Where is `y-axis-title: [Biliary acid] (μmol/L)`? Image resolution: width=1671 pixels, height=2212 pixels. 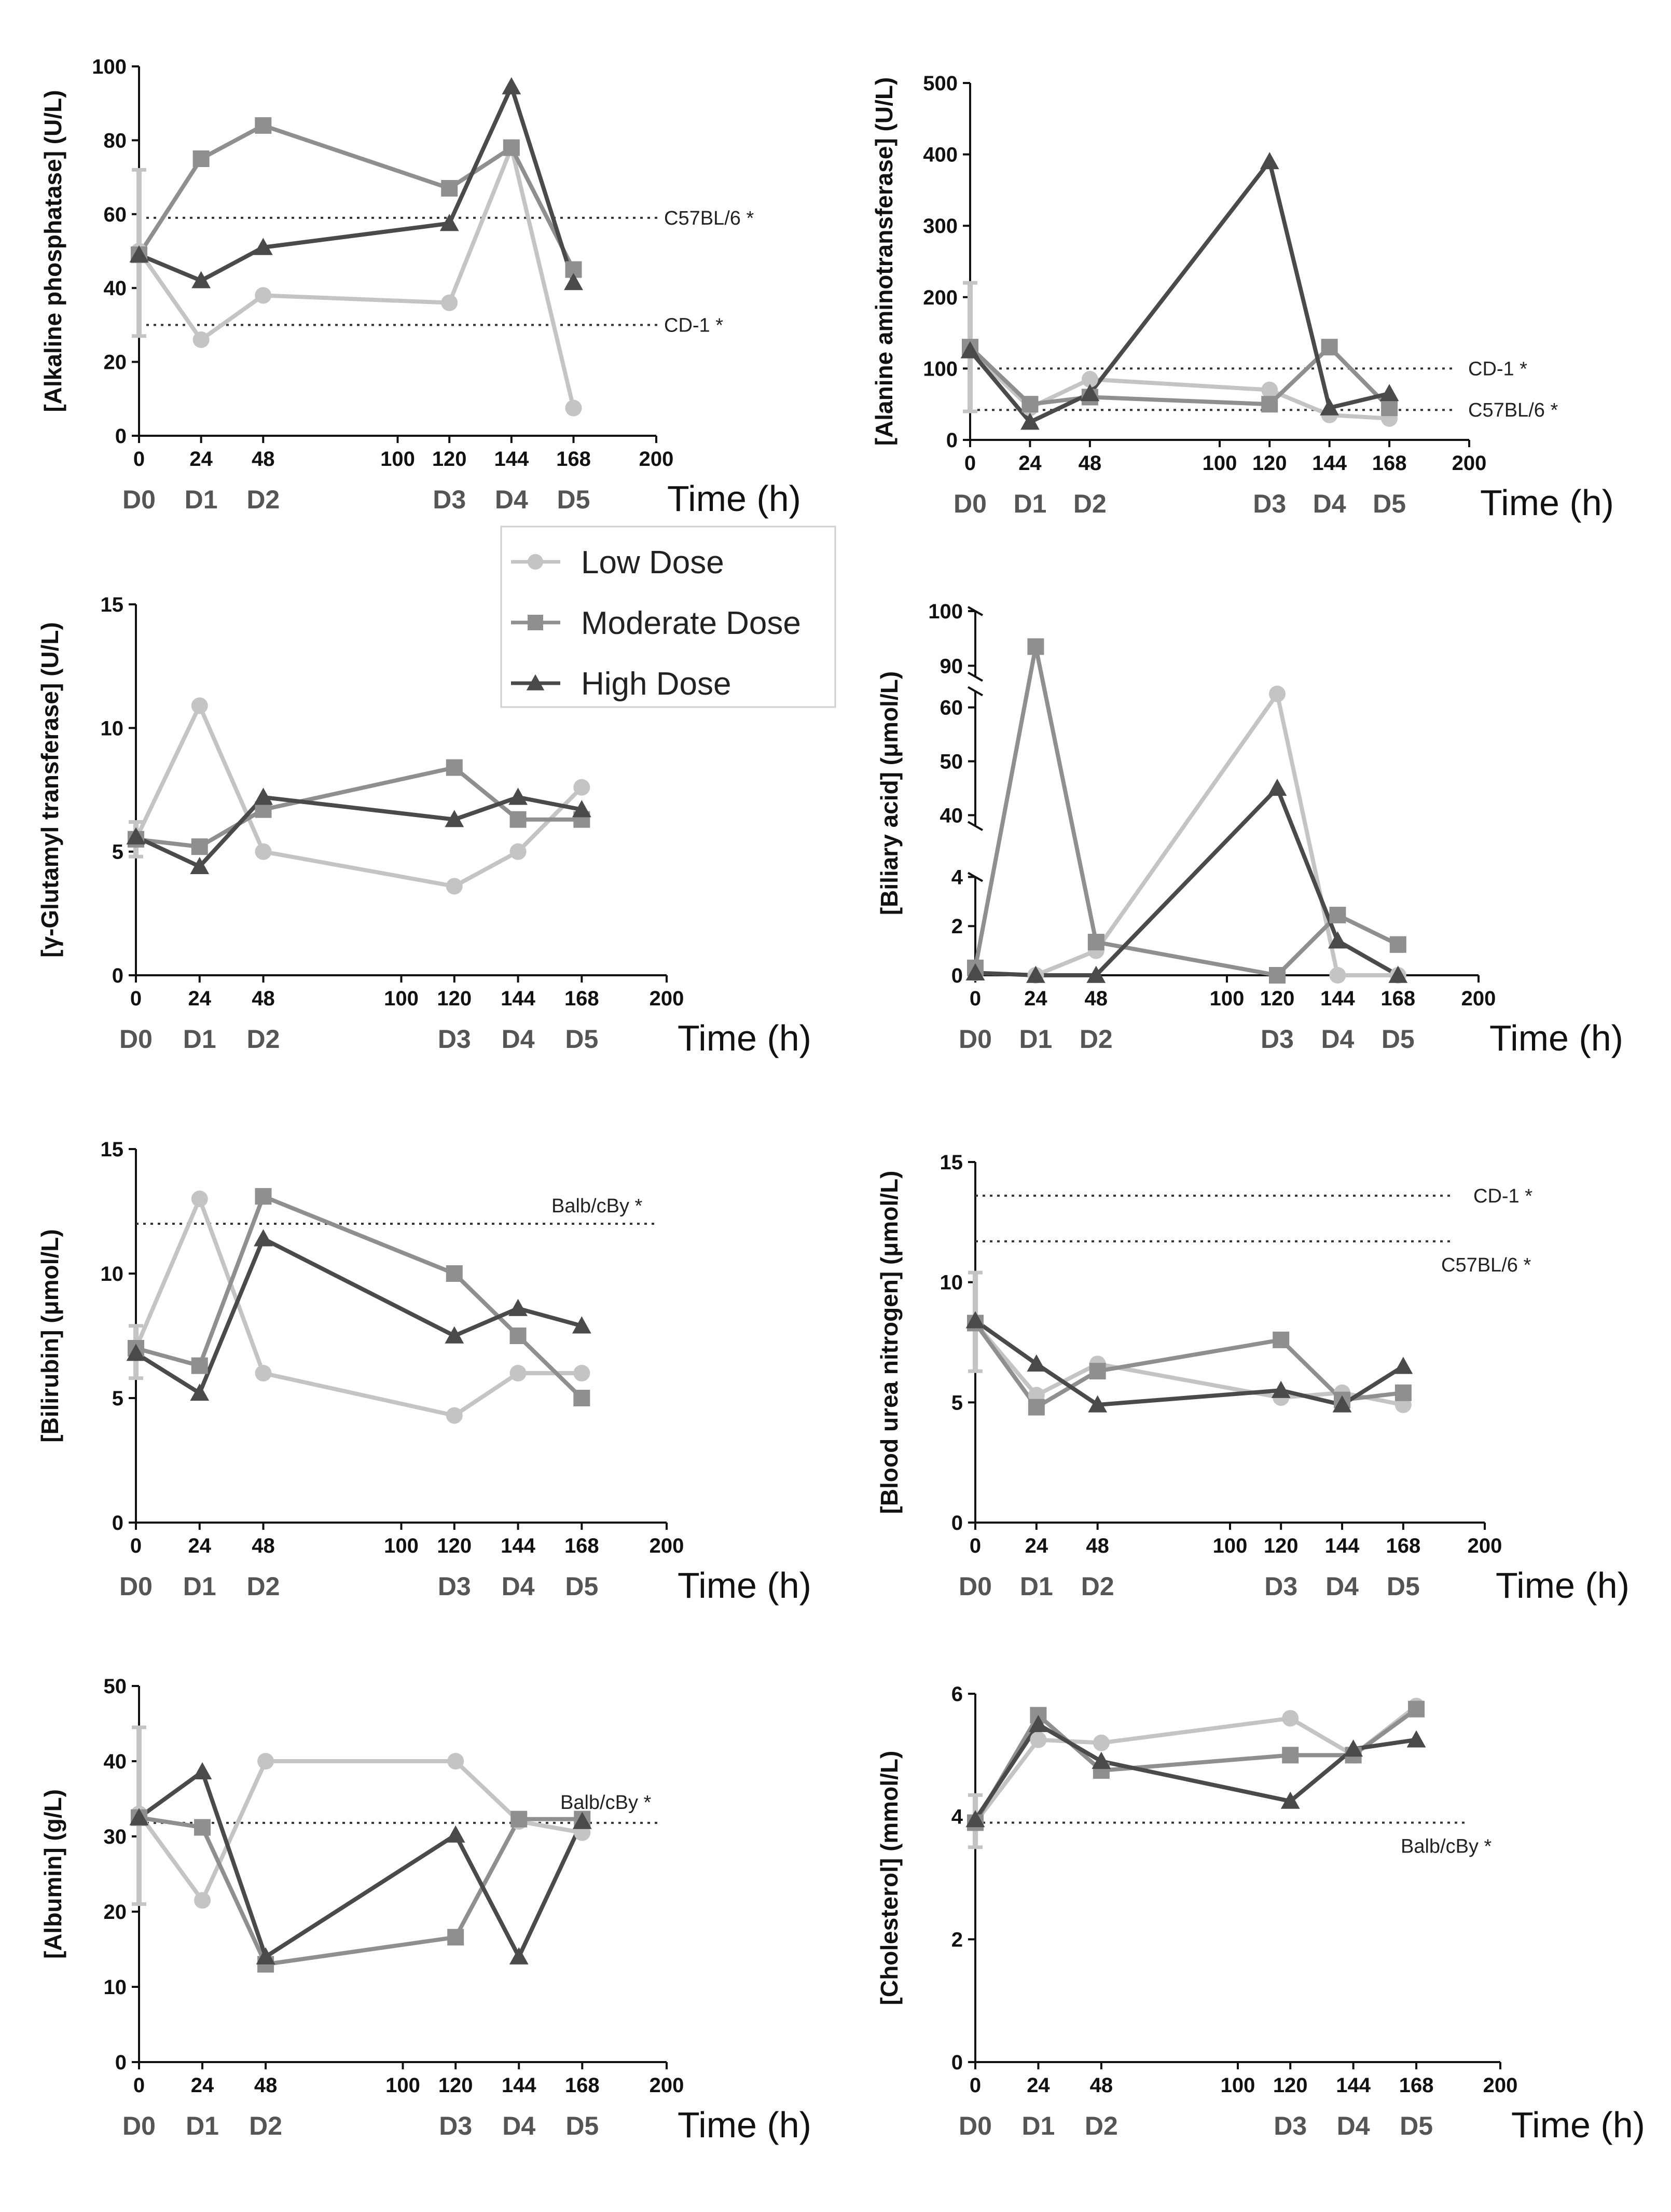 y-axis-title: [Biliary acid] (μmol/L) is located at coordinates (890, 793).